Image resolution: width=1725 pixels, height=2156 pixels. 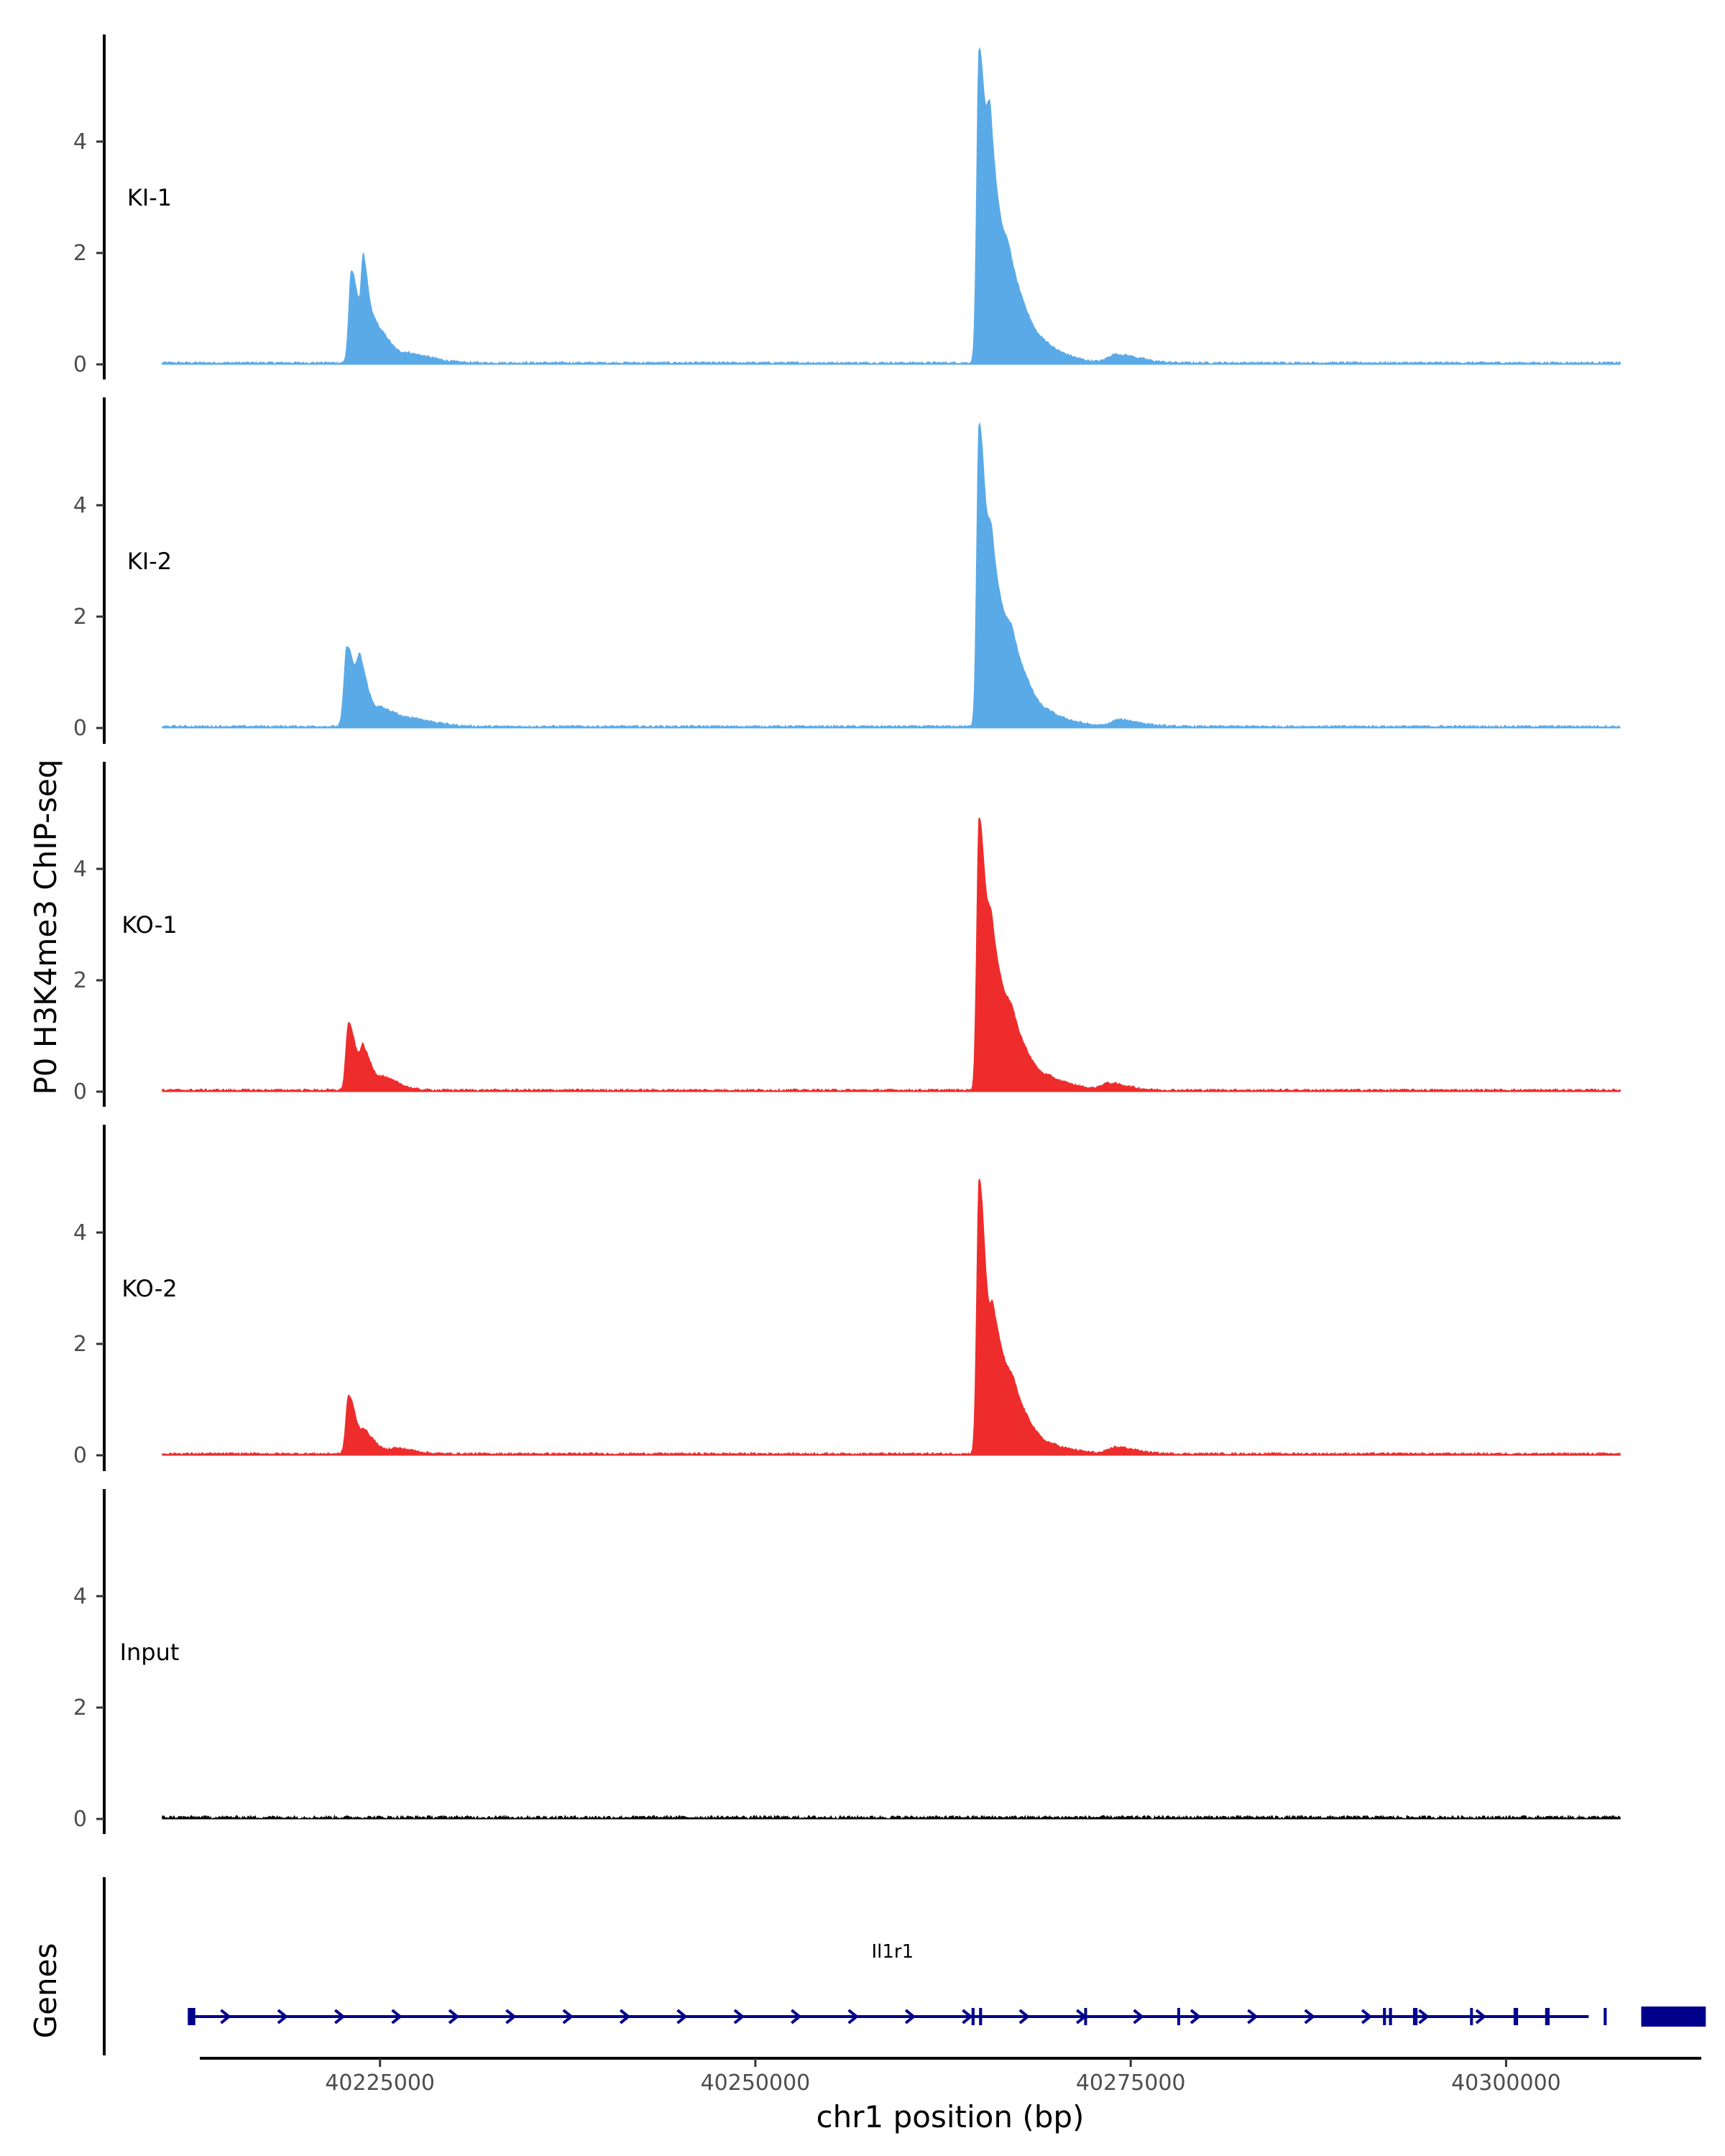 I want to click on gene-track: Il1r1, so click(x=904, y=1966).